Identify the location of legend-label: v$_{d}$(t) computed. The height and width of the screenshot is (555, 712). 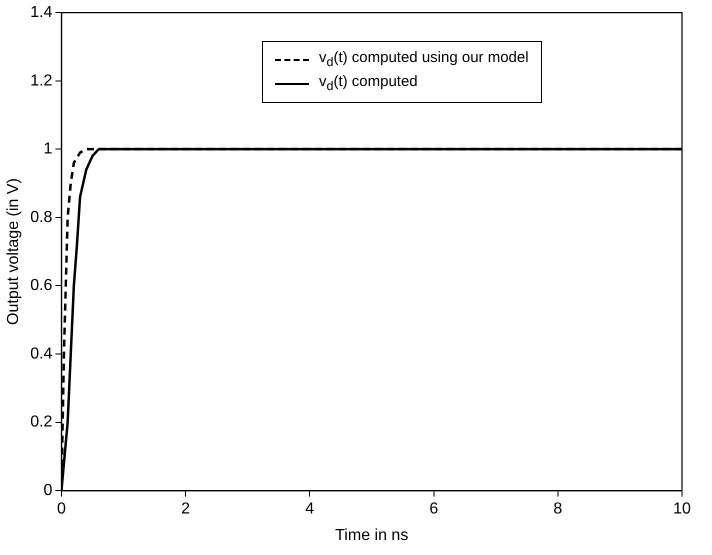
(368, 83).